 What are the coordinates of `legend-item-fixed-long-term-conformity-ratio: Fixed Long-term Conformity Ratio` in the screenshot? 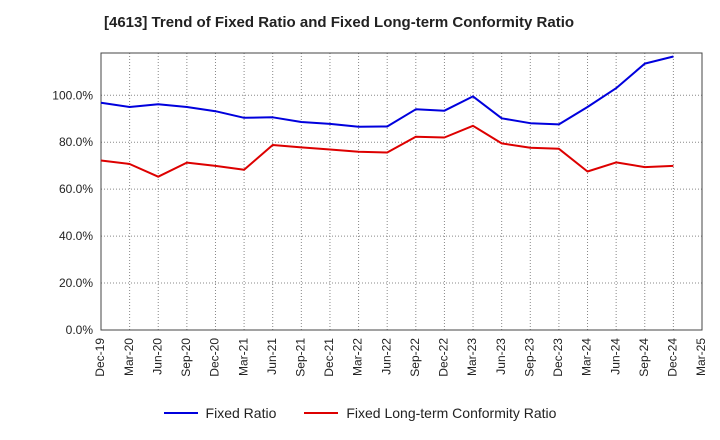 It's located at (430, 413).